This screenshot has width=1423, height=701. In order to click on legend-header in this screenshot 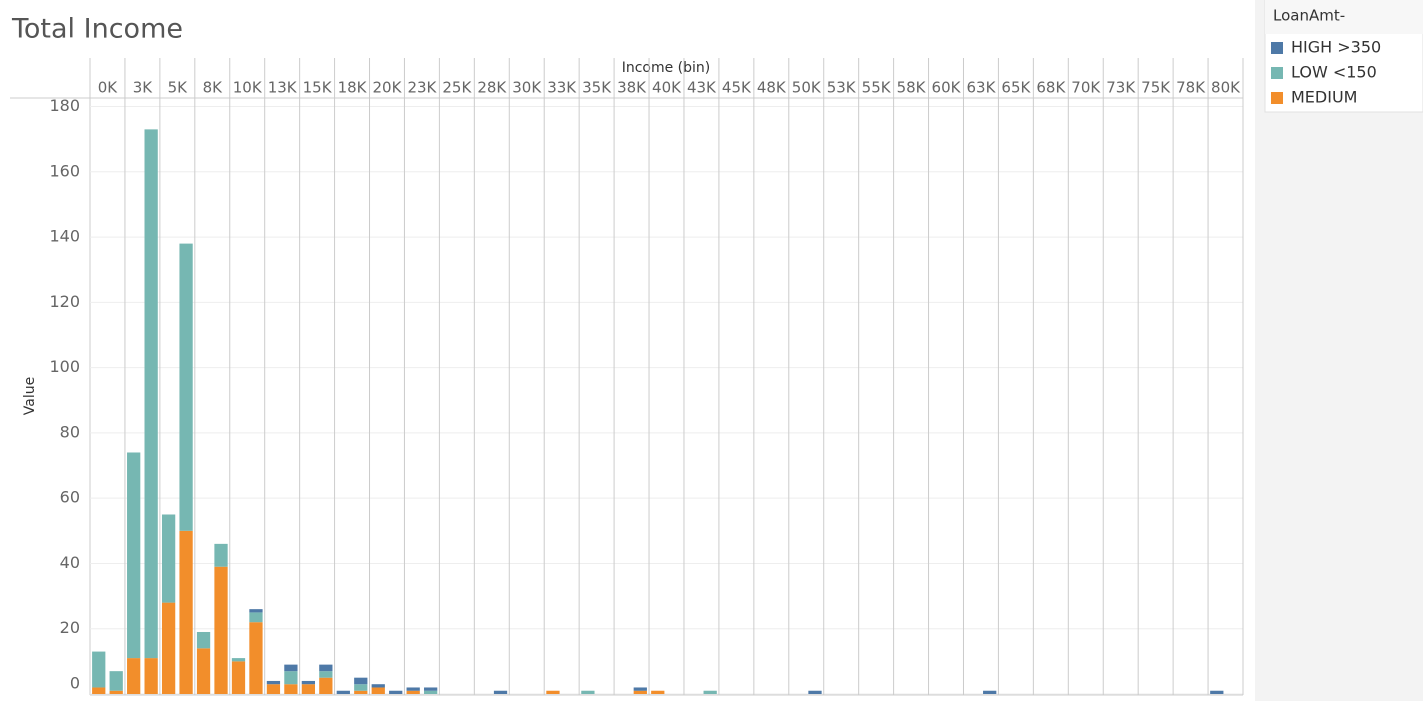, I will do `click(1344, 17)`.